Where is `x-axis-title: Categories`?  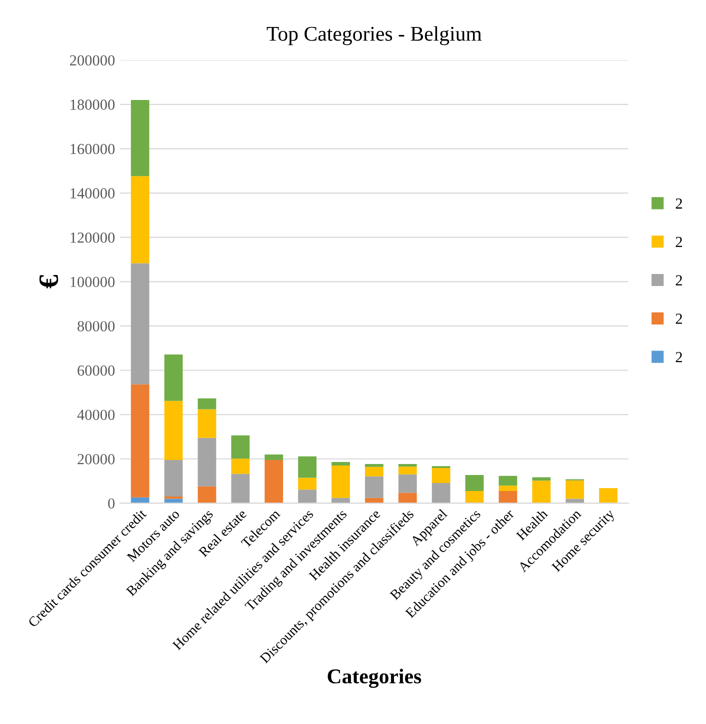
x-axis-title: Categories is located at coordinates (375, 678).